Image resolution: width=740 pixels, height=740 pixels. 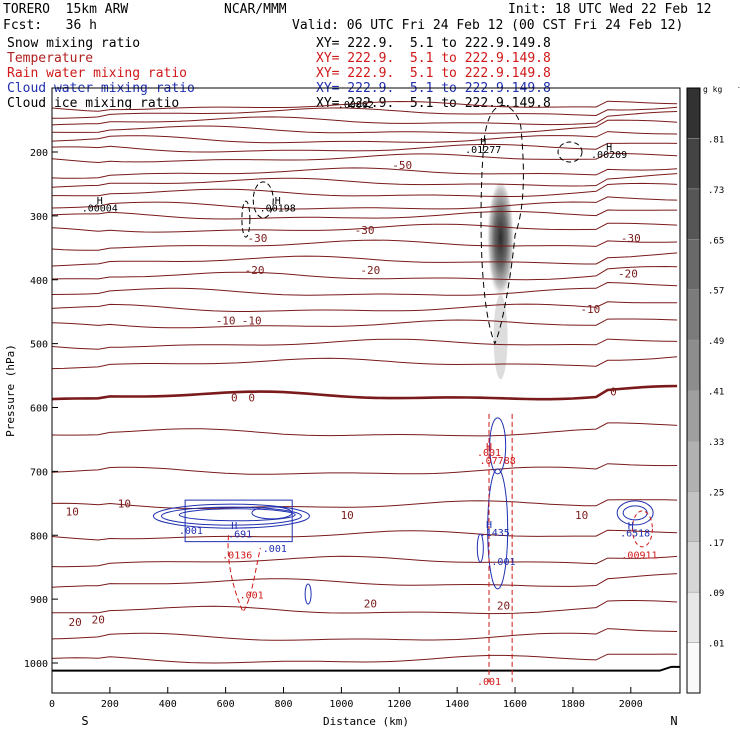 What do you see at coordinates (500, 244) in the screenshot?
I see `snow-core` at bounding box center [500, 244].